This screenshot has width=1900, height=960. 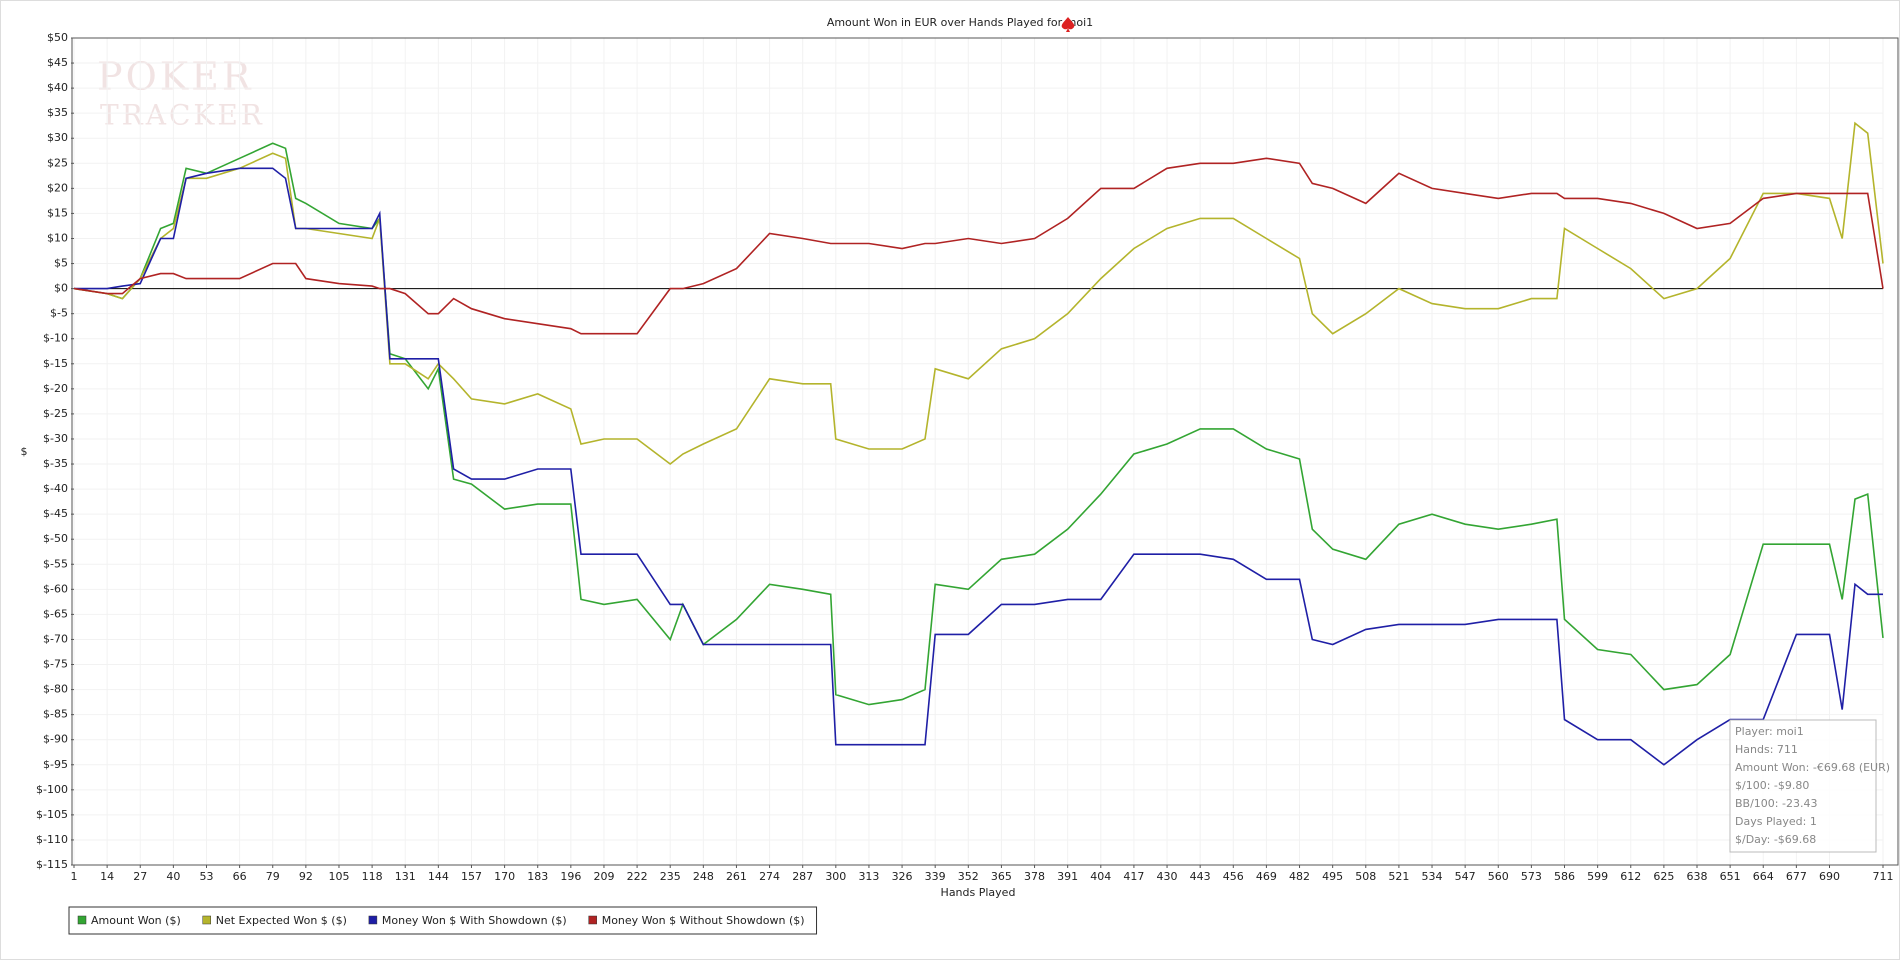 What do you see at coordinates (1266, 876) in the screenshot?
I see `x-tick-label: 469` at bounding box center [1266, 876].